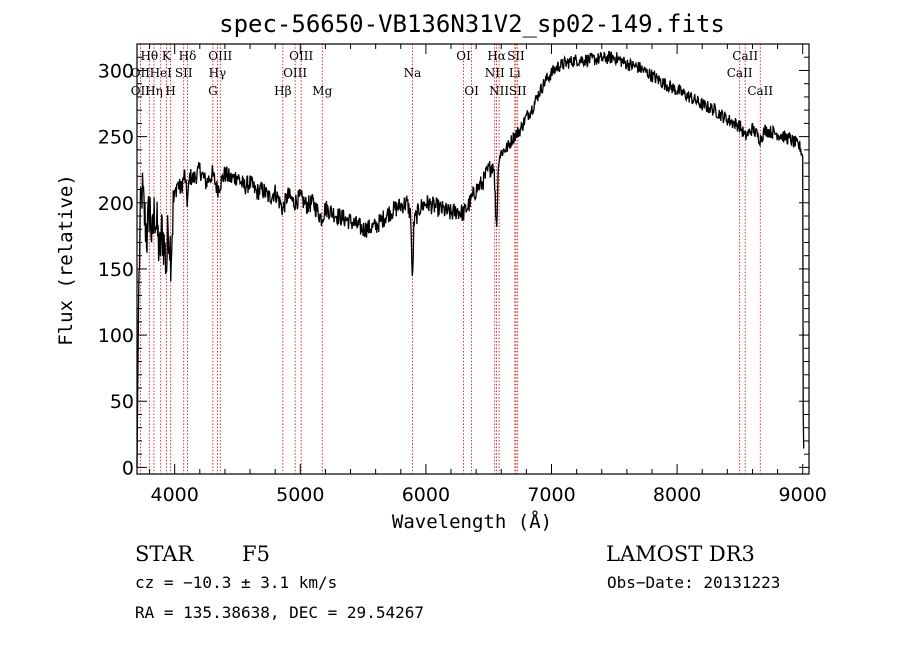  I want to click on spectral-line-label: Mg, so click(322, 91).